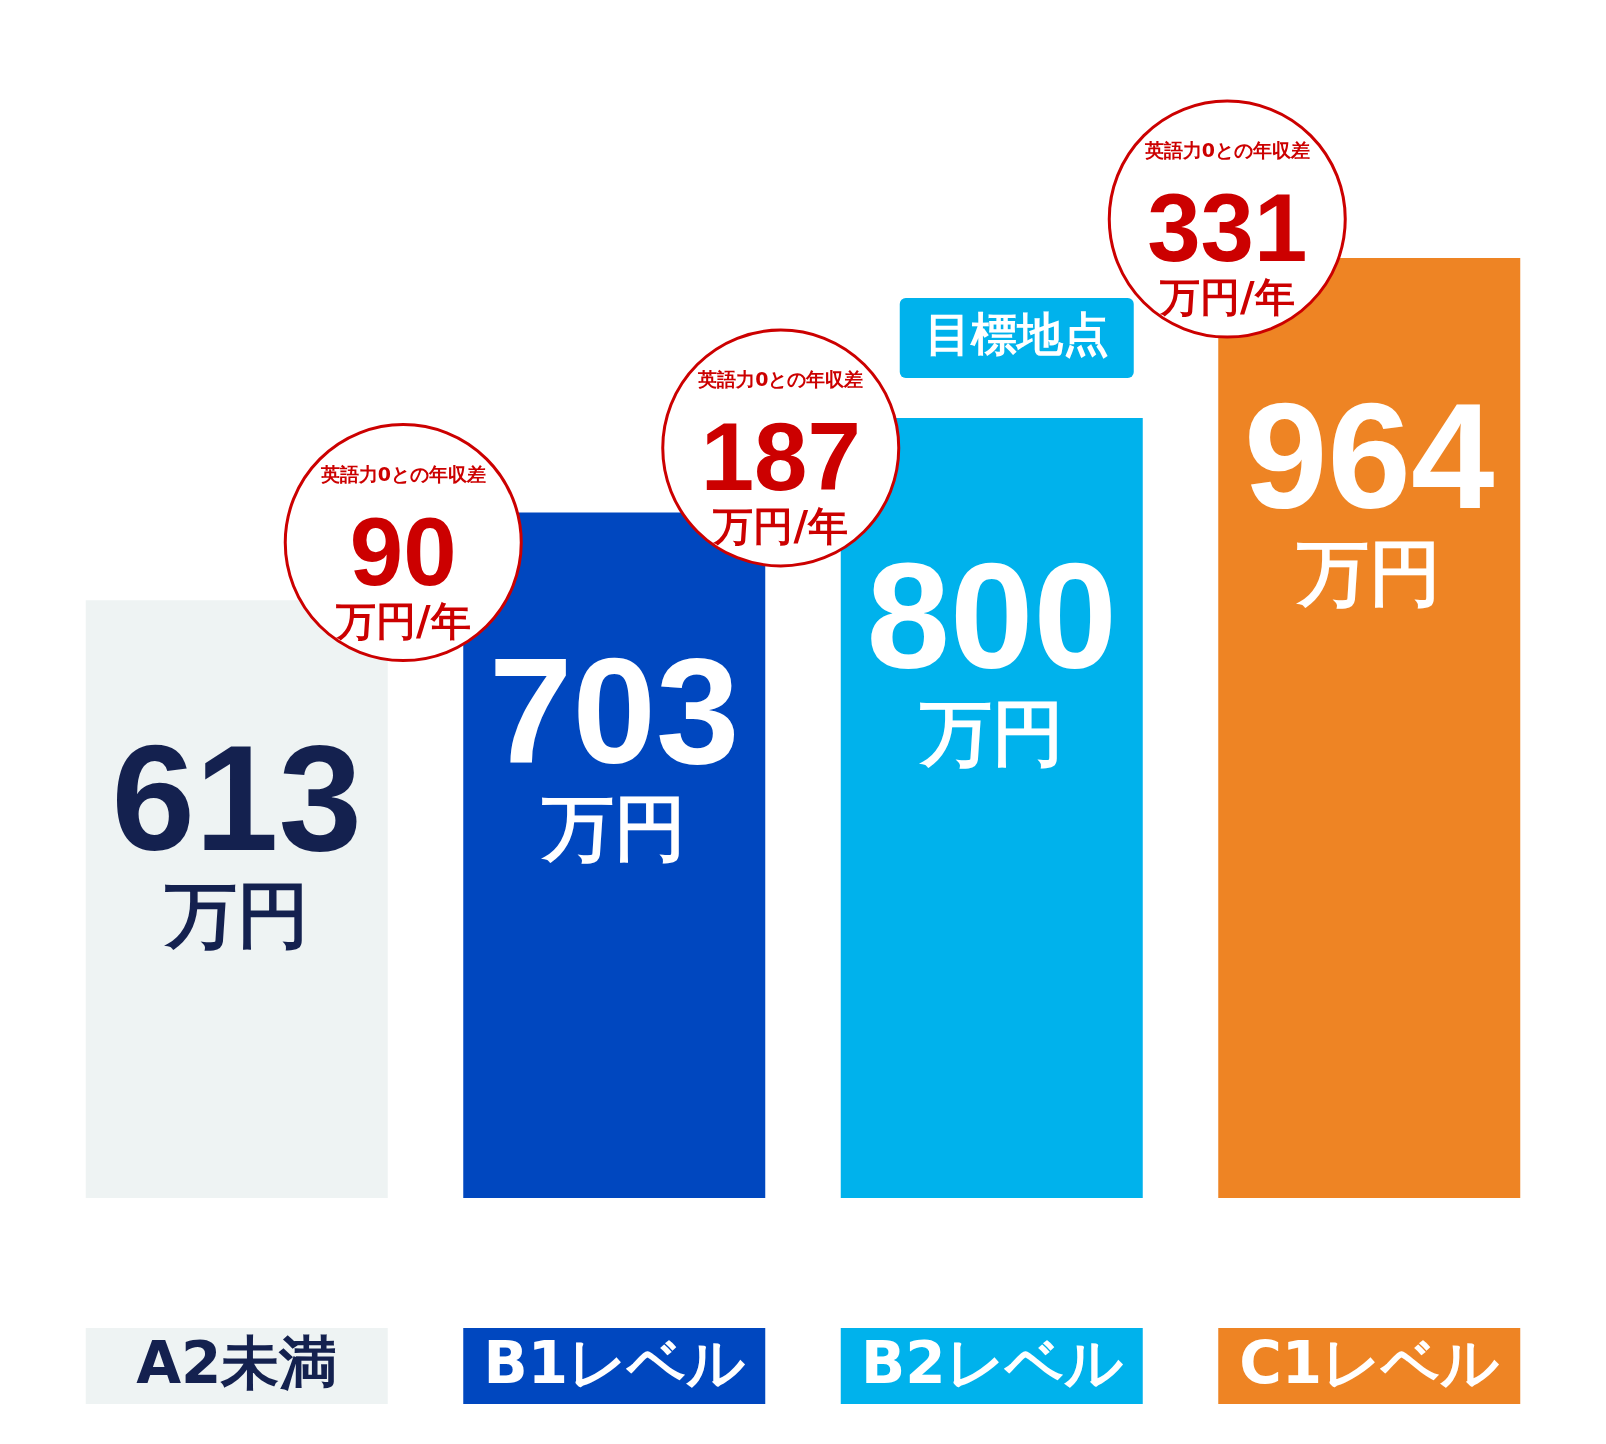 This screenshot has width=1606, height=1444. I want to click on x-tick-label: B1レベル, so click(615, 1363).